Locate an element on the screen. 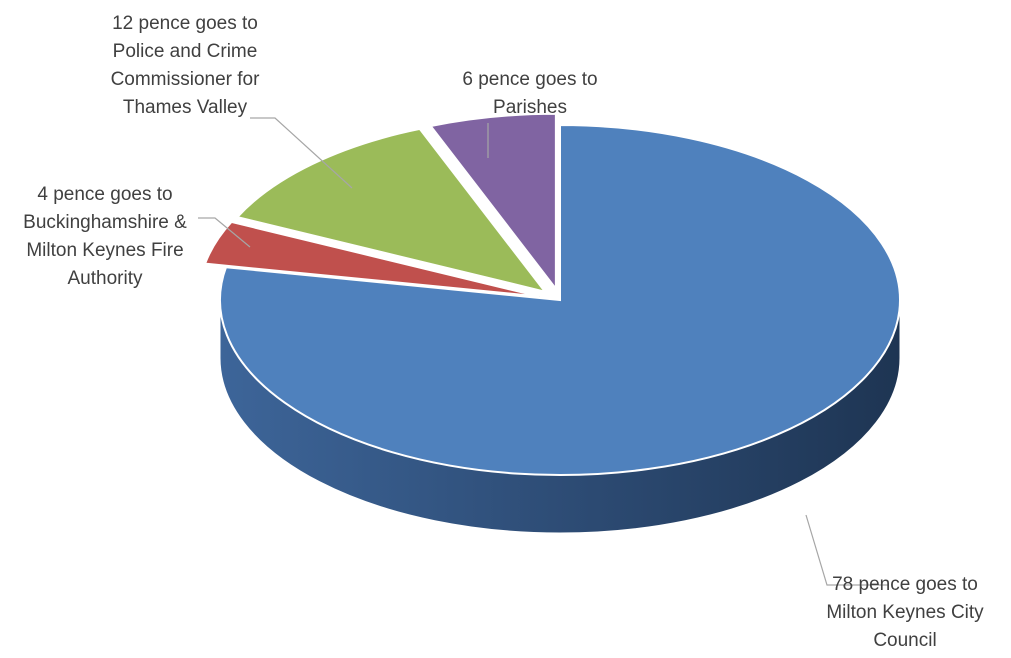  slice-label-line: Parishes is located at coordinates (530, 107).